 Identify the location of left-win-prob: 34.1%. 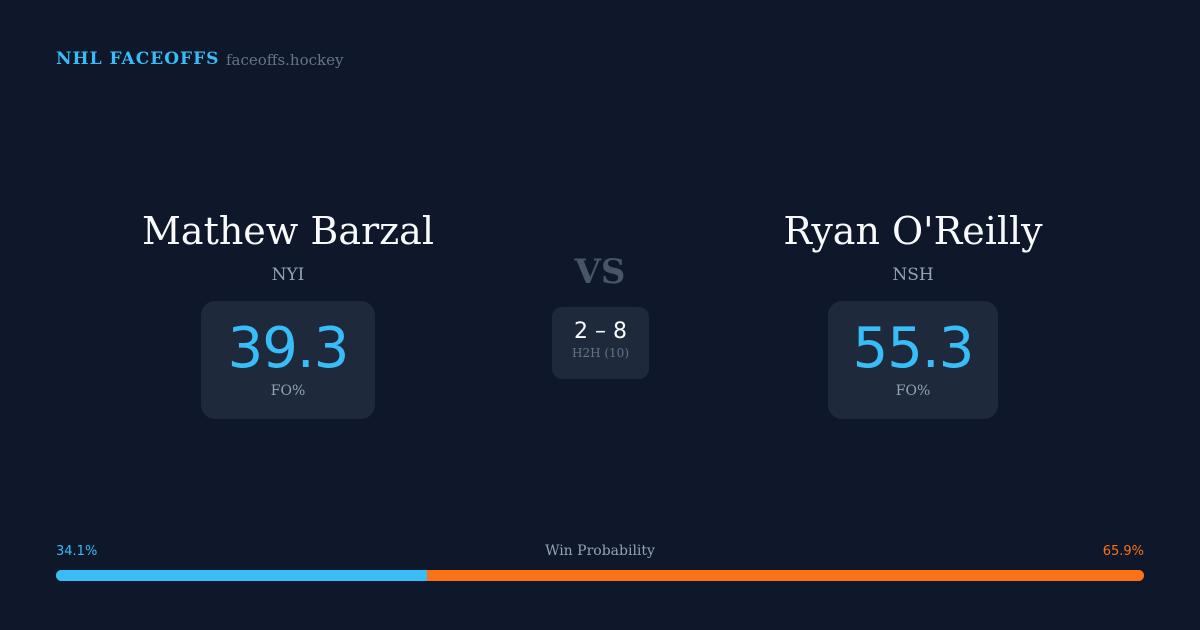
(77, 551).